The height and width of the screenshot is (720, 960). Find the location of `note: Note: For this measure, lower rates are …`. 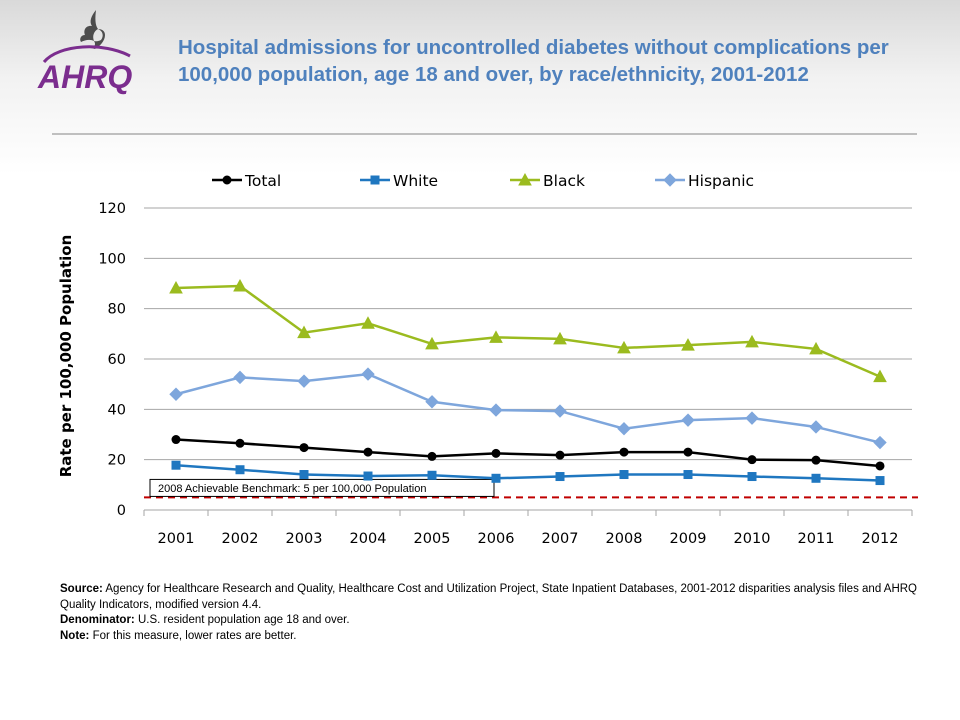

note: Note: For this measure, lower rates are … is located at coordinates (490, 637).